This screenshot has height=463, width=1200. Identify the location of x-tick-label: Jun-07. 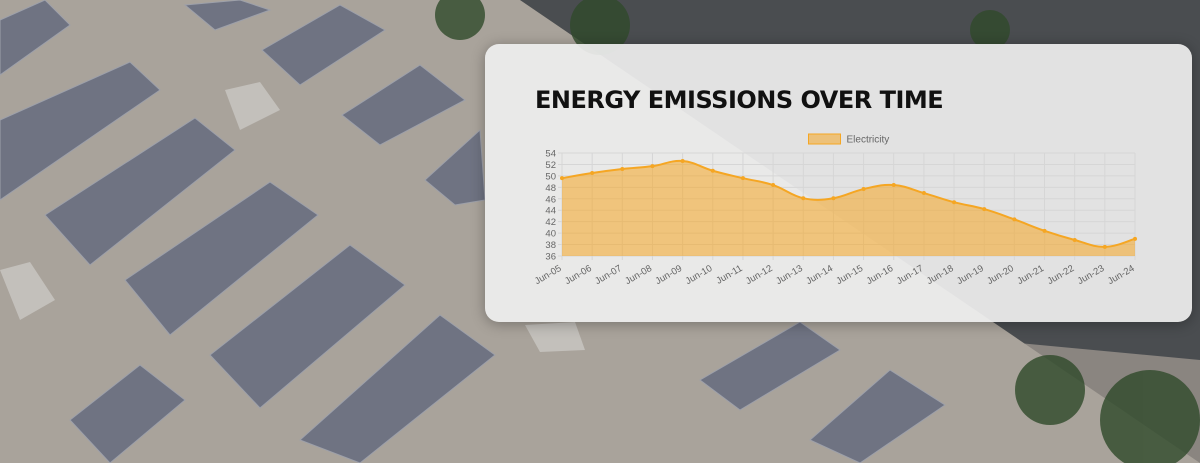
(608, 275).